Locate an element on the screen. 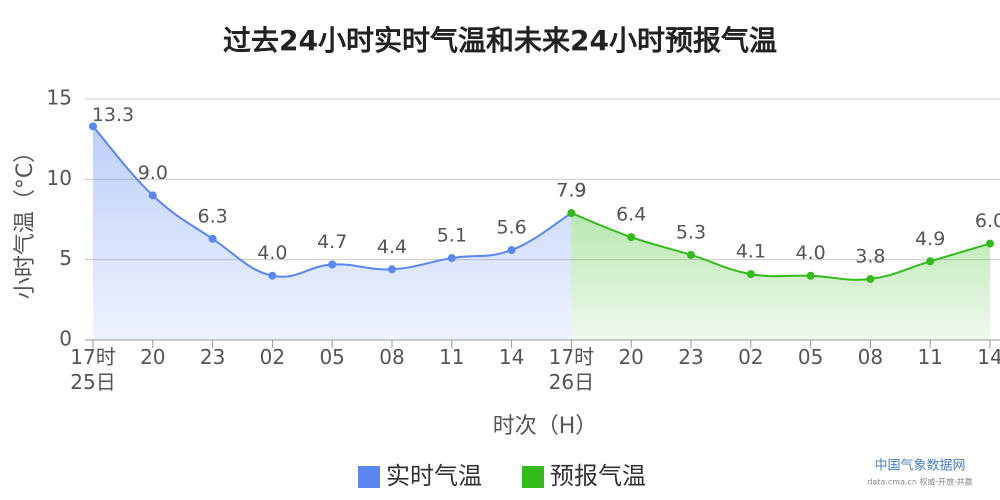  x-tick-label: 17时 26日 is located at coordinates (571, 369).